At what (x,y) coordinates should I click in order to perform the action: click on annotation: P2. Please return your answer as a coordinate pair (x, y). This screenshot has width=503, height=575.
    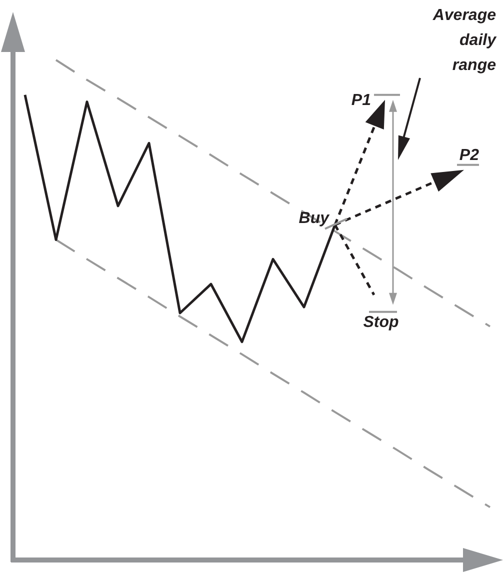
    Looking at the image, I should click on (469, 155).